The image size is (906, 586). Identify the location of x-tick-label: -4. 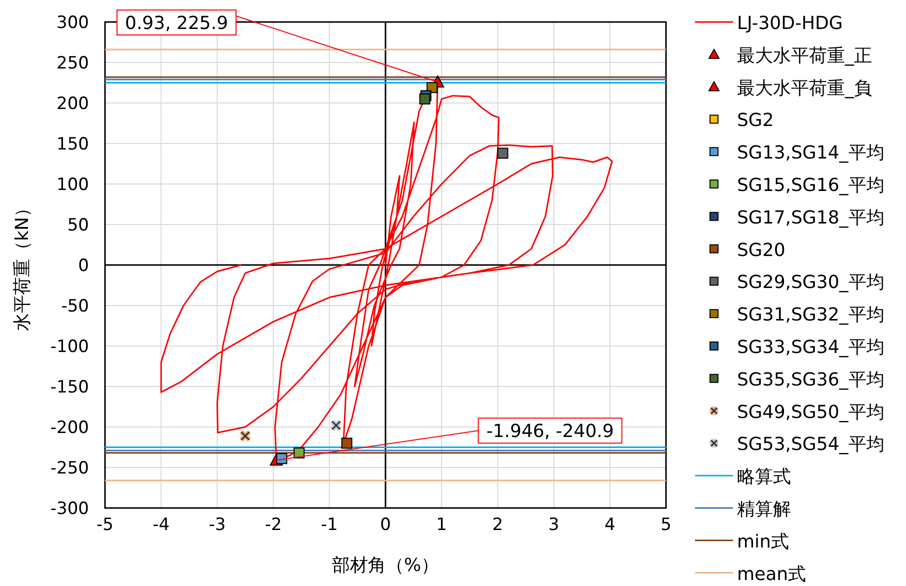
(161, 525).